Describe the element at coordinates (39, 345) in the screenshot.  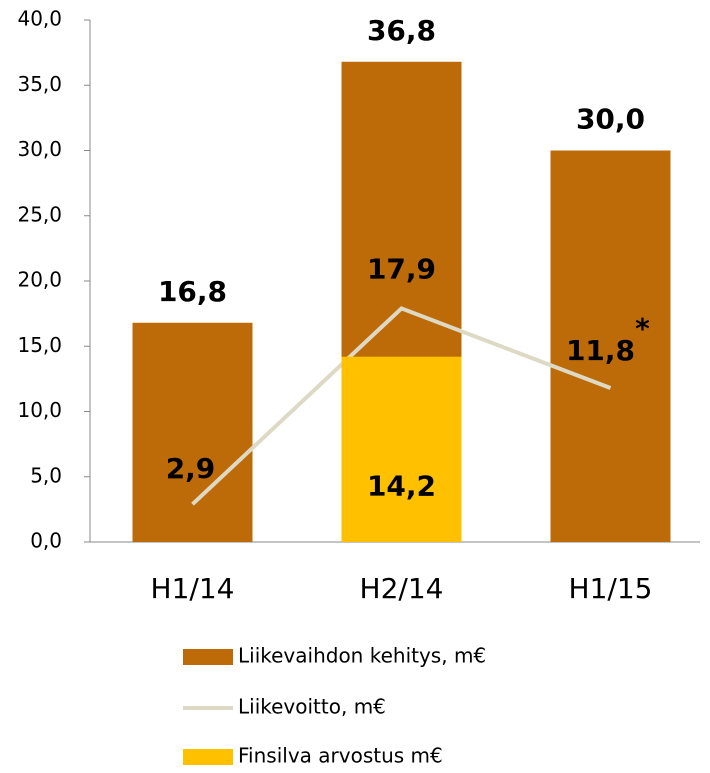
I see `y-tick-label: 15,0` at that location.